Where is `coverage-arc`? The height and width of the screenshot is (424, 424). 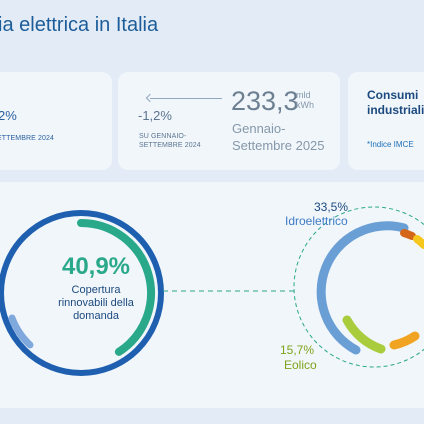 coverage-arc is located at coordinates (116, 287).